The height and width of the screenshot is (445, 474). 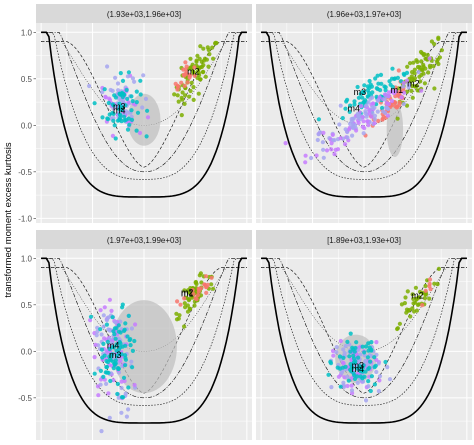 I want to click on cluster-label: m1, so click(x=187, y=294).